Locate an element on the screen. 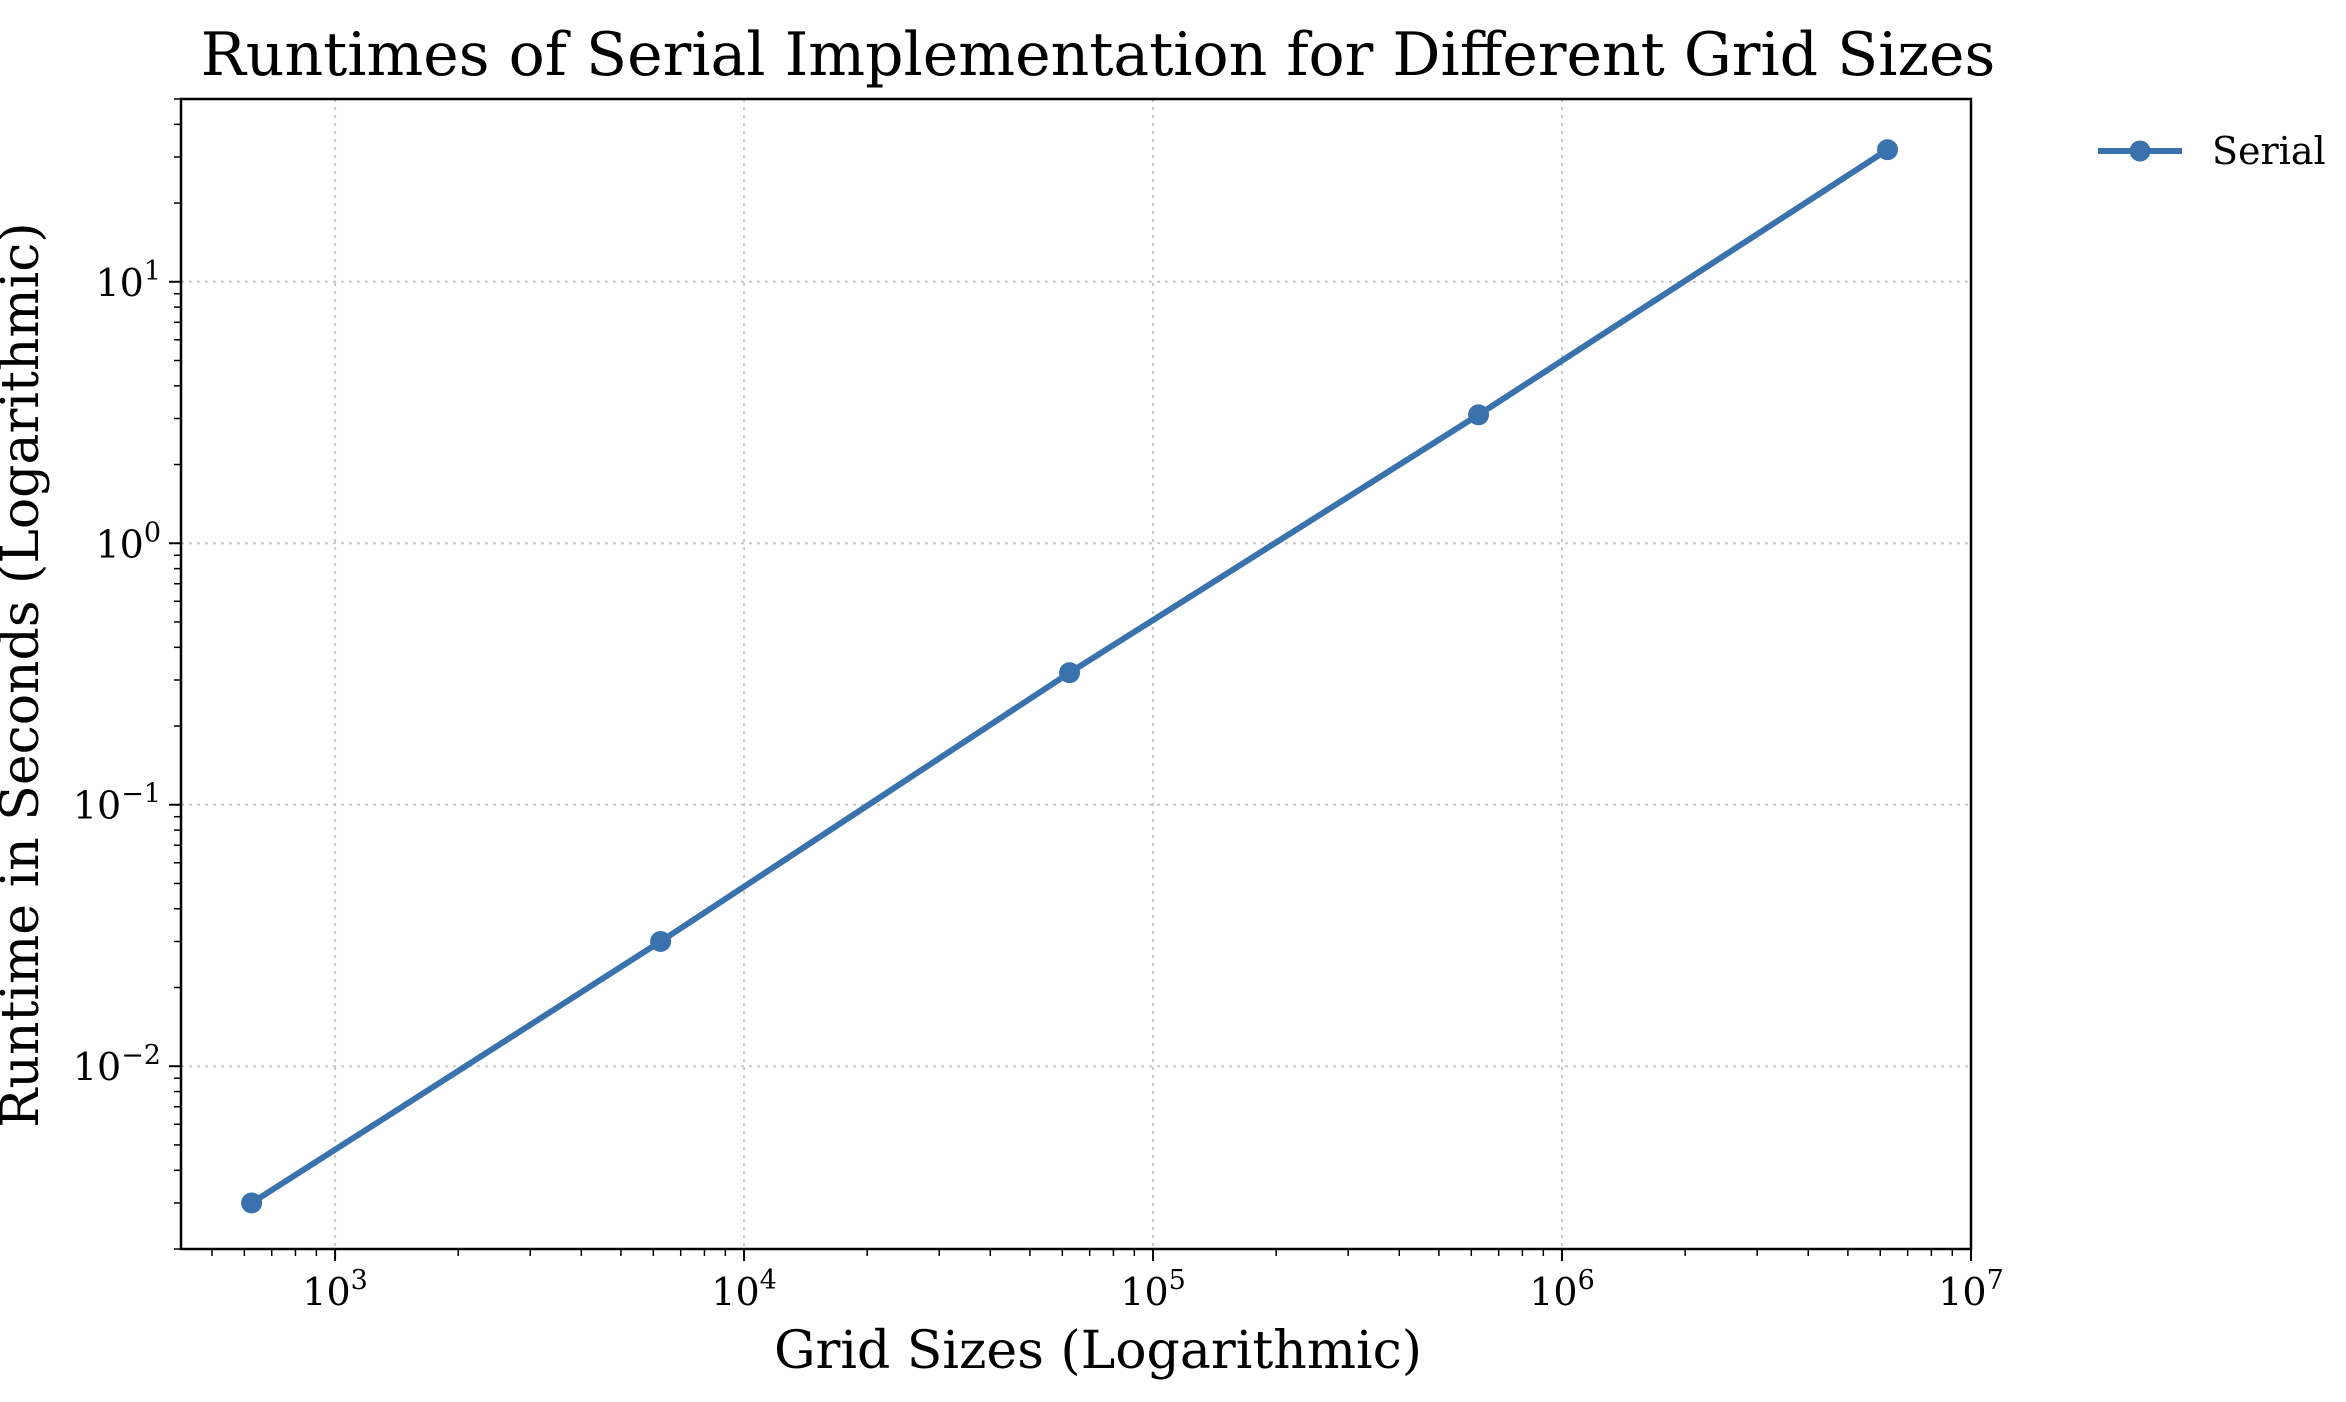  x-tick-label: 106 is located at coordinates (1562, 1289).